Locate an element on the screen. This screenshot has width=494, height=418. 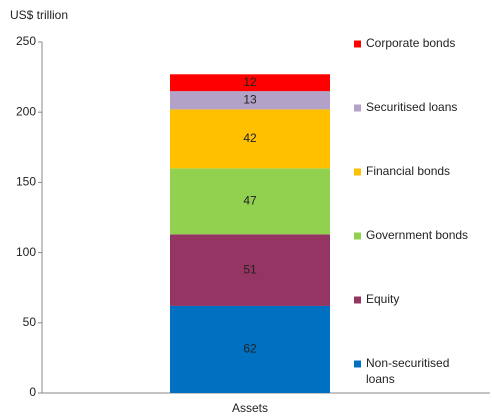
data-label: 47 is located at coordinates (250, 201).